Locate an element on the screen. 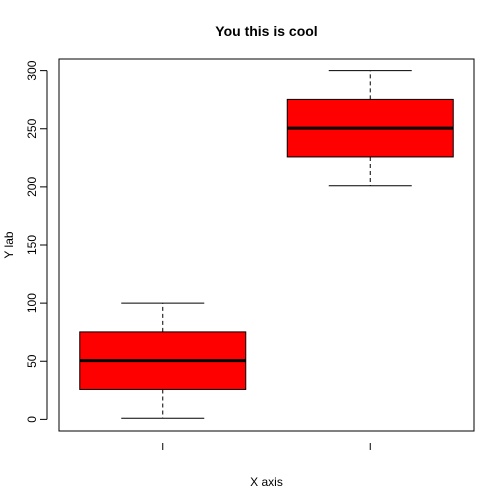  y-tick-label: 0 is located at coordinates (32, 419).